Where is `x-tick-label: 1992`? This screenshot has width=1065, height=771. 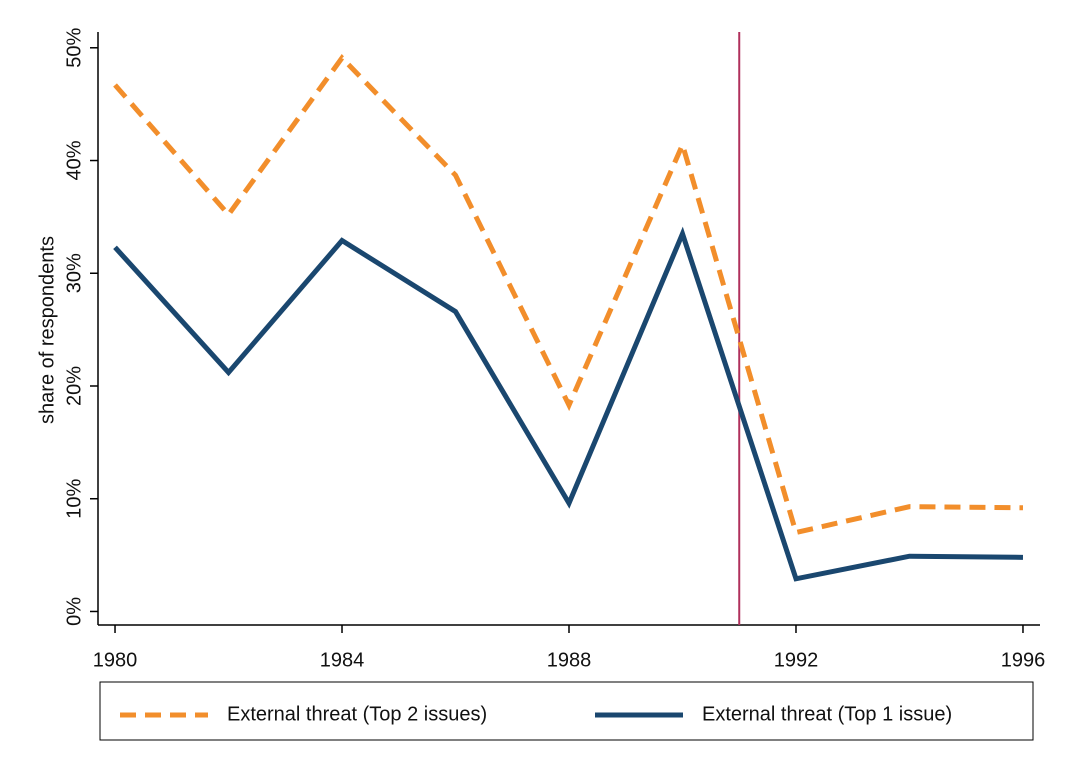
x-tick-label: 1992 is located at coordinates (796, 660).